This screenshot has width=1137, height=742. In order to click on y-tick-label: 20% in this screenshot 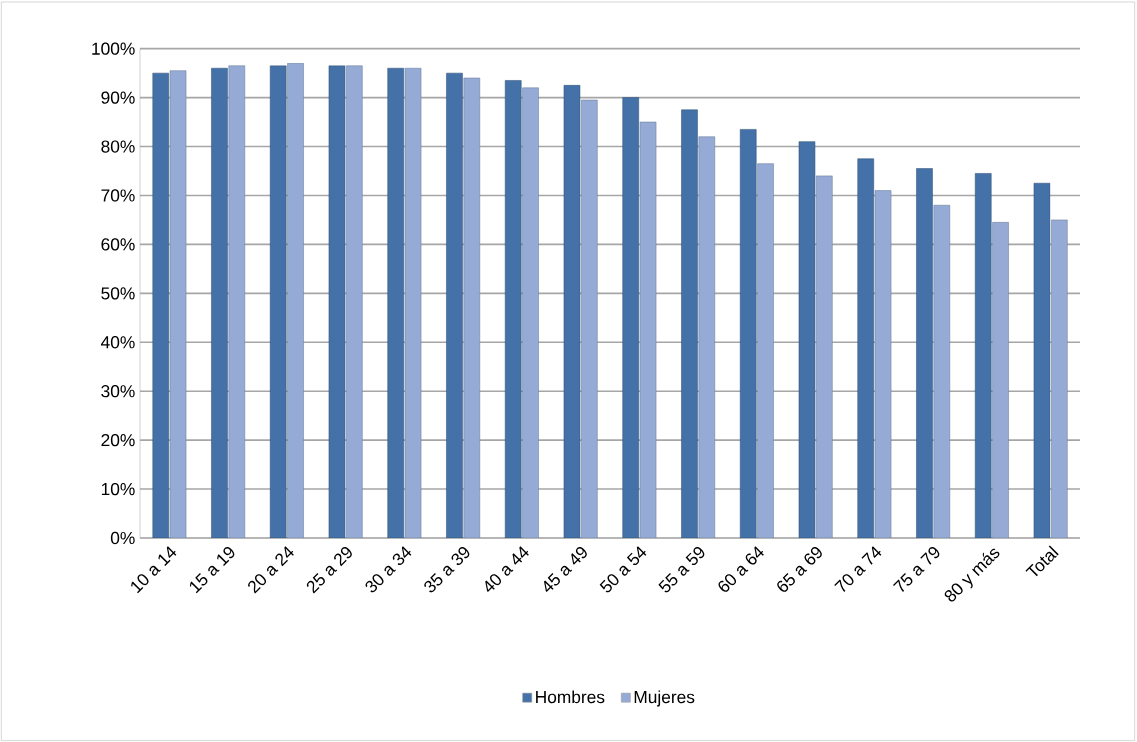, I will do `click(118, 440)`.